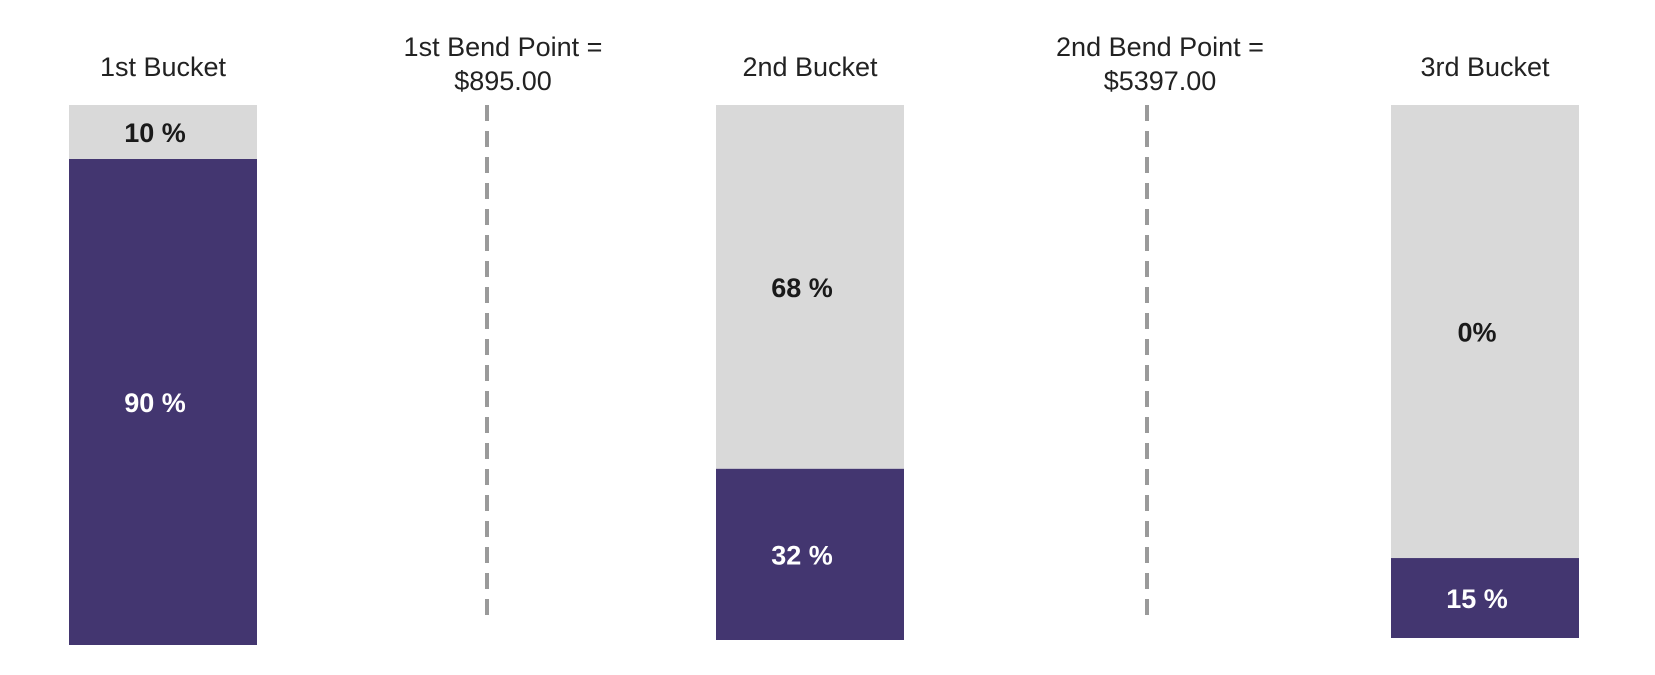  I want to click on bucket-3-remainder-bar, so click(1485, 332).